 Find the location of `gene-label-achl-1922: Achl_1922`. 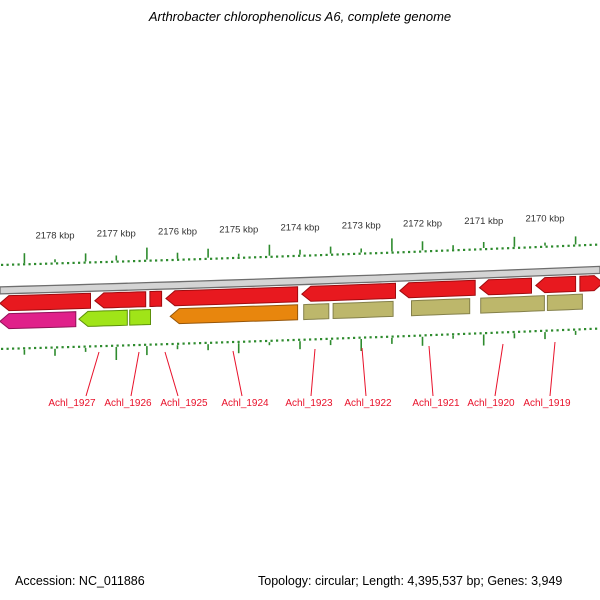

gene-label-achl-1922: Achl_1922 is located at coordinates (368, 403).